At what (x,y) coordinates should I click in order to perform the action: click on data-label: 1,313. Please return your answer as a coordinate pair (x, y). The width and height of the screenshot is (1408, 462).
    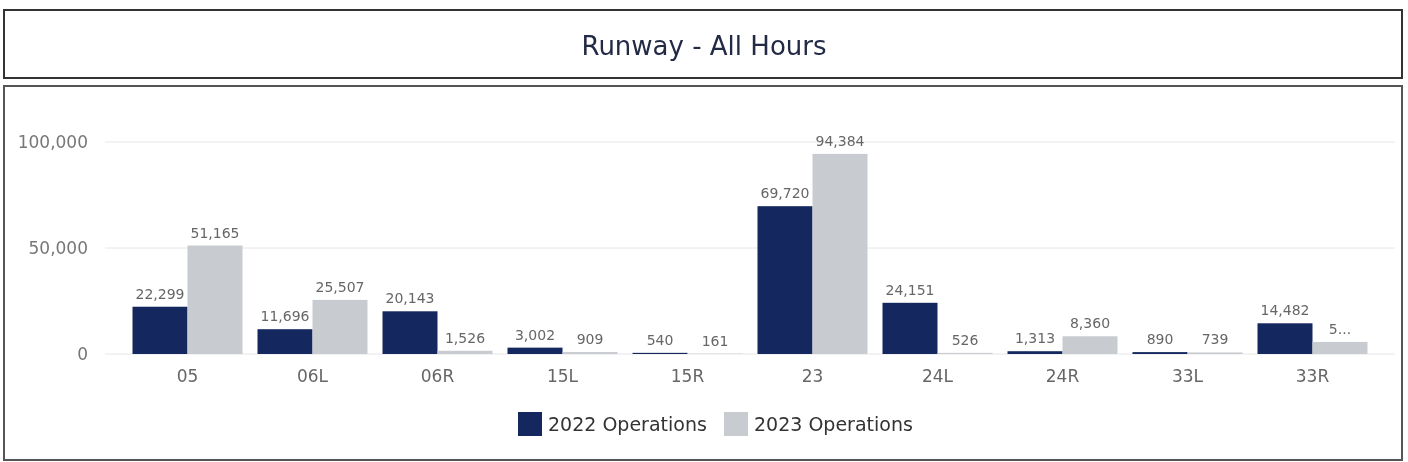
    Looking at the image, I should click on (1035, 338).